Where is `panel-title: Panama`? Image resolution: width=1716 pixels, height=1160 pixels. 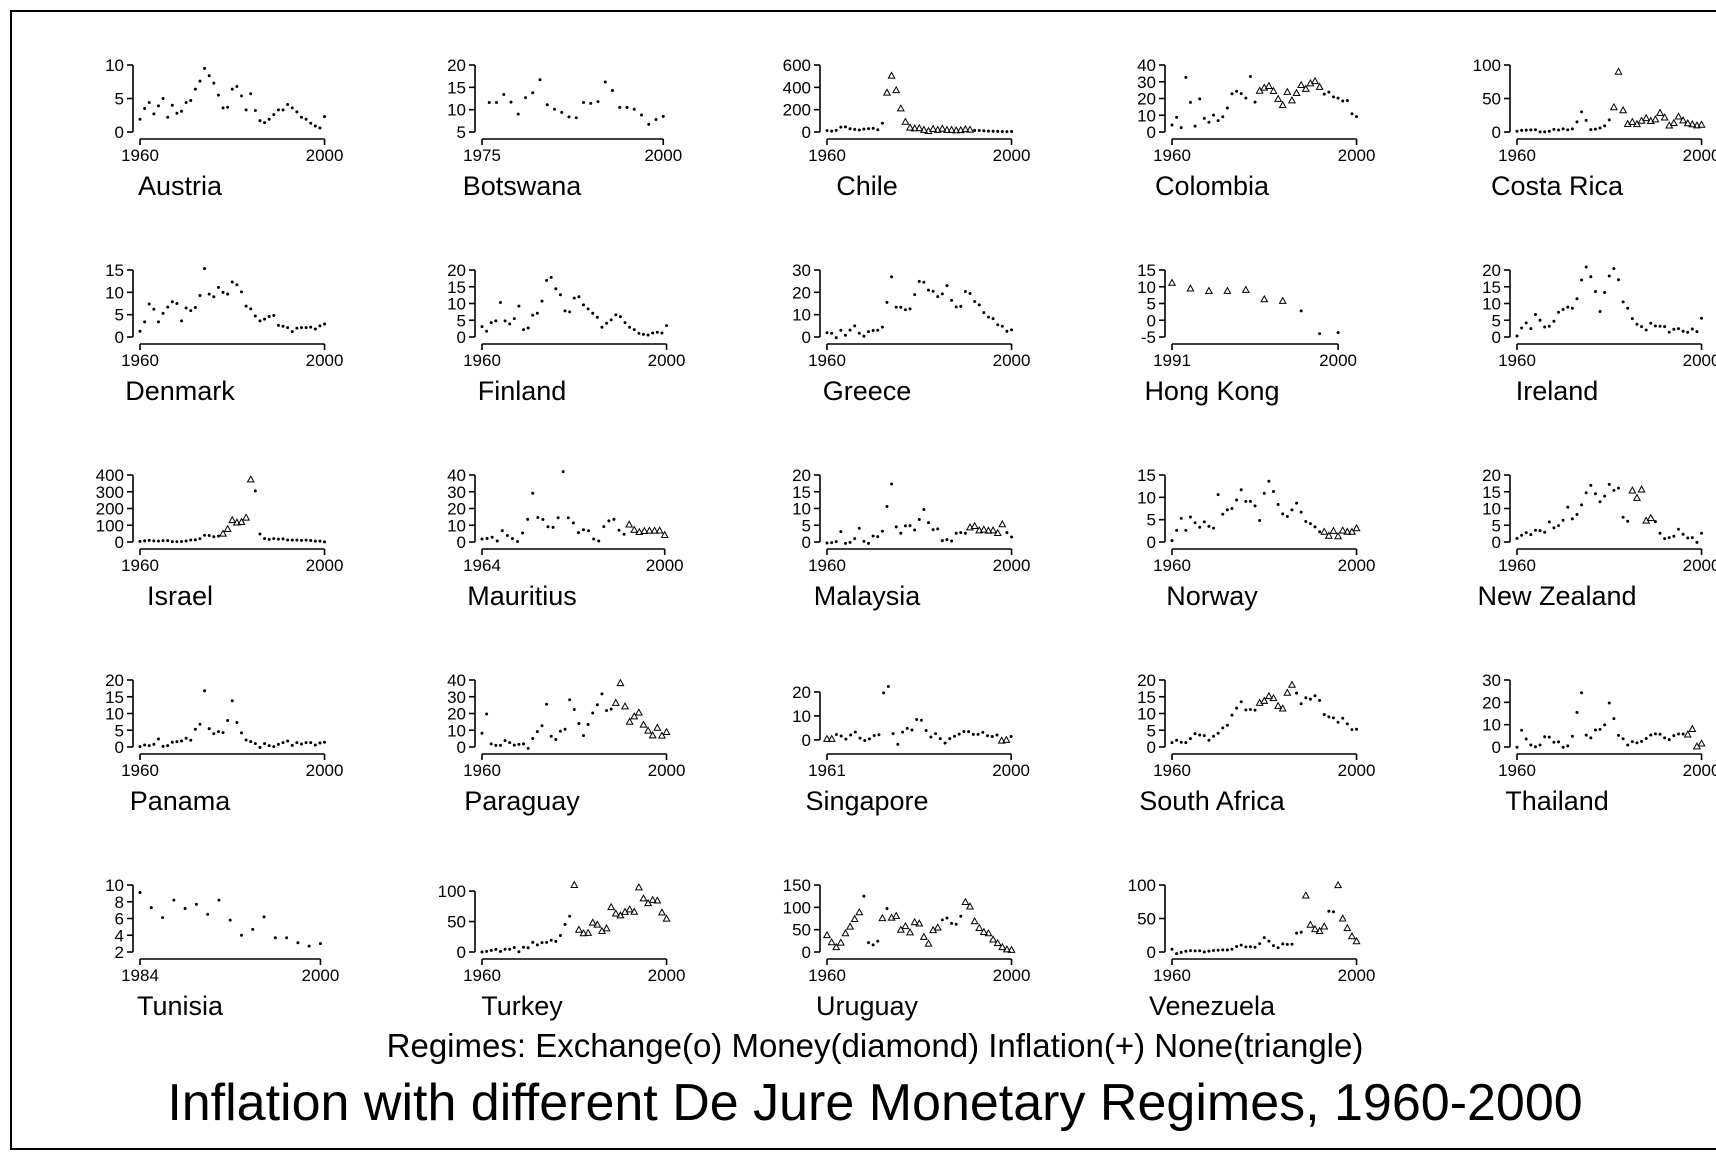 panel-title: Panama is located at coordinates (181, 801).